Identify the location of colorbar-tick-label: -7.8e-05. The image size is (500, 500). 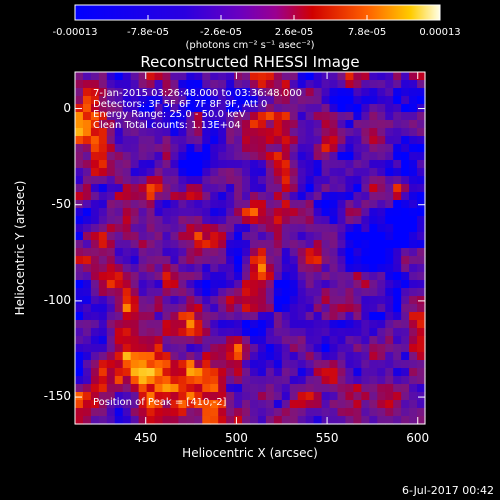
(148, 32).